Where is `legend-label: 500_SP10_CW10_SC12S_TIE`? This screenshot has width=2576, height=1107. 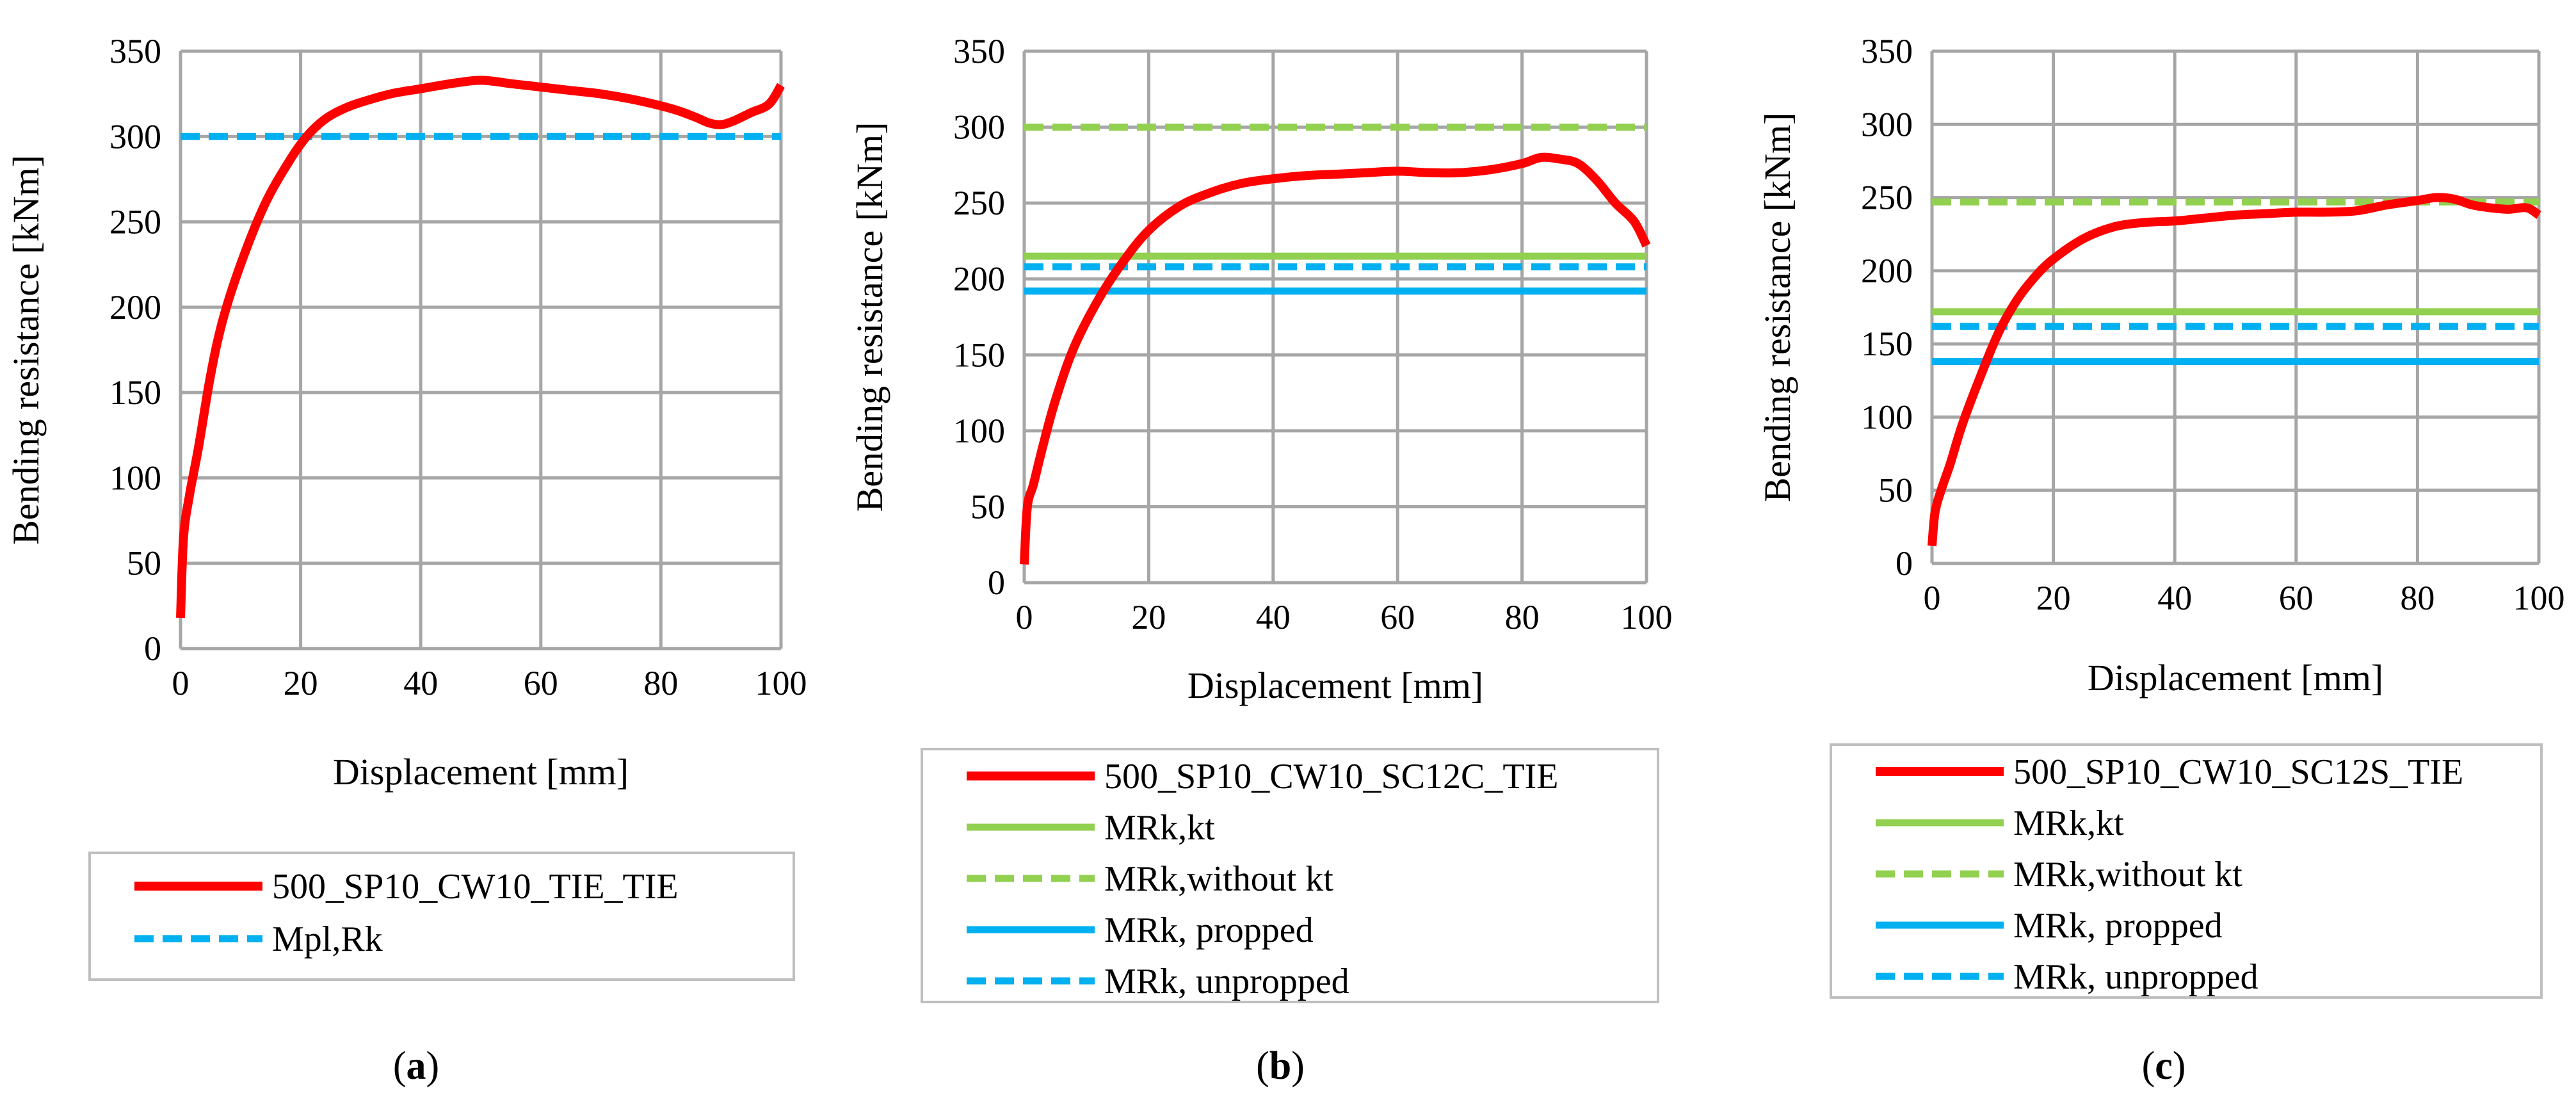
legend-label: 500_SP10_CW10_SC12S_TIE is located at coordinates (2238, 772).